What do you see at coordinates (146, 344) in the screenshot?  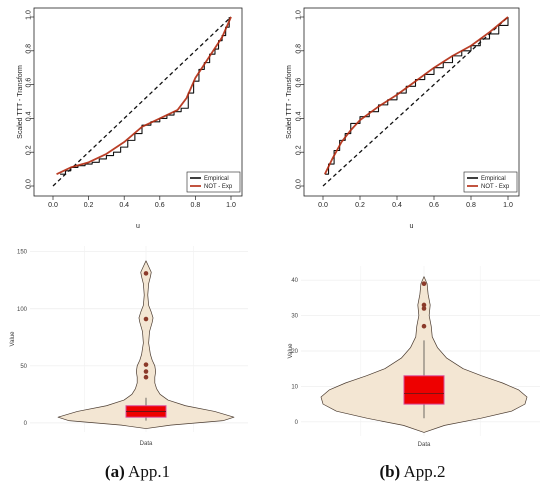 I see `violin-shape` at bounding box center [146, 344].